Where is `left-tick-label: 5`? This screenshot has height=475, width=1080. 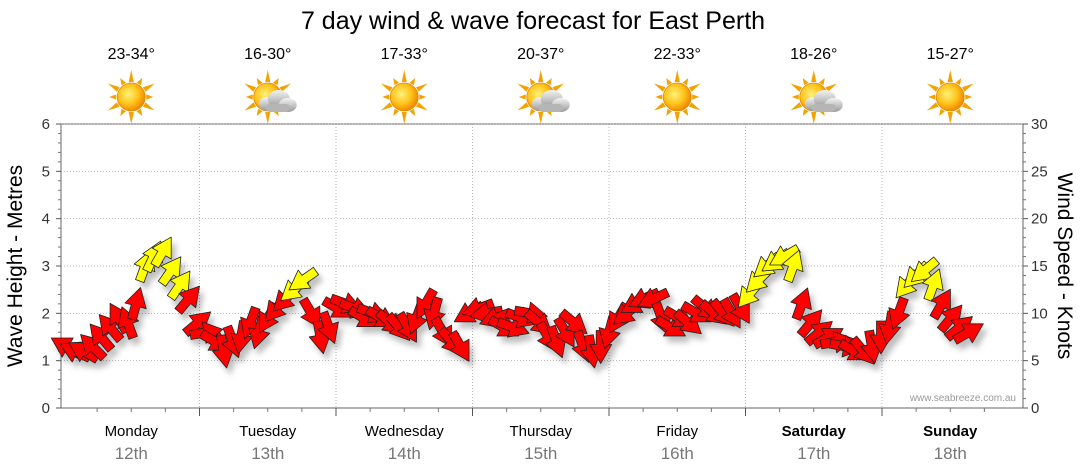
left-tick-label: 5 is located at coordinates (46, 171).